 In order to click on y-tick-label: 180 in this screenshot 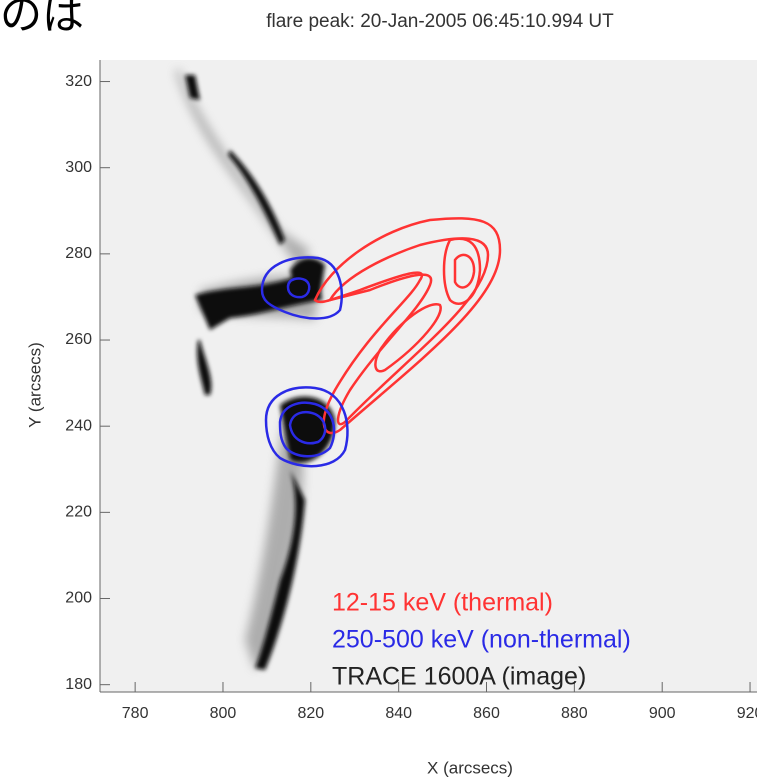, I will do `click(78, 684)`.